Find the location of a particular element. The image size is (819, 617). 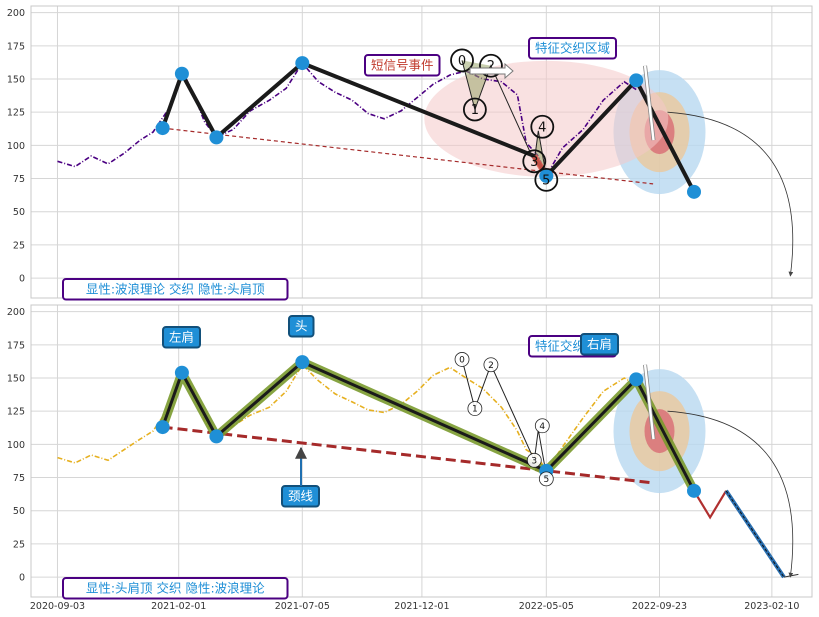

projection-blue-dash is located at coordinates (755, 534).